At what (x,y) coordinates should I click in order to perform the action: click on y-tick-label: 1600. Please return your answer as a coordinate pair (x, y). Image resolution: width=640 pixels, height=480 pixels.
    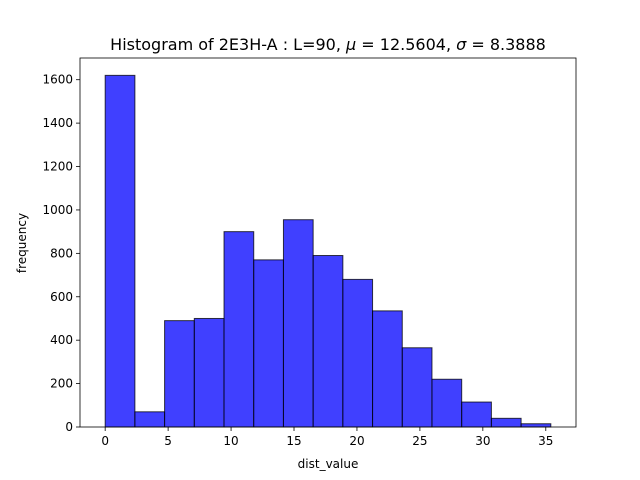
    Looking at the image, I should click on (57, 80).